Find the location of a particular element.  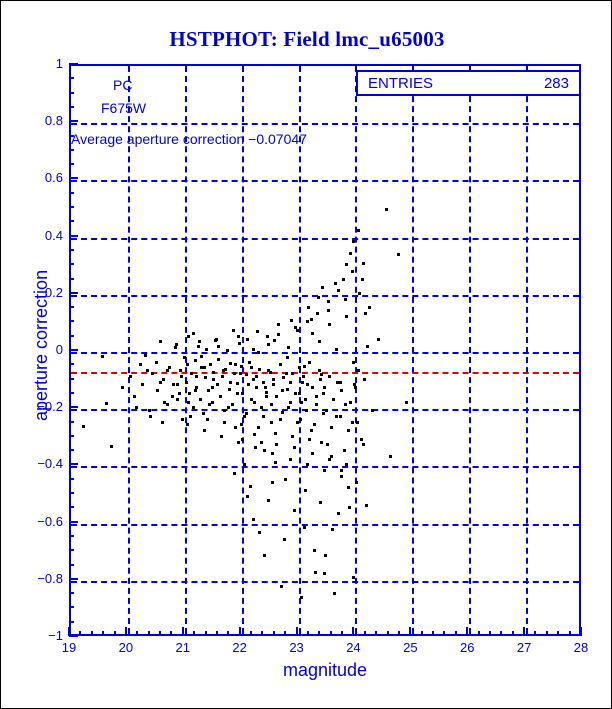

y-tick-label: −1 is located at coordinates (55, 635).